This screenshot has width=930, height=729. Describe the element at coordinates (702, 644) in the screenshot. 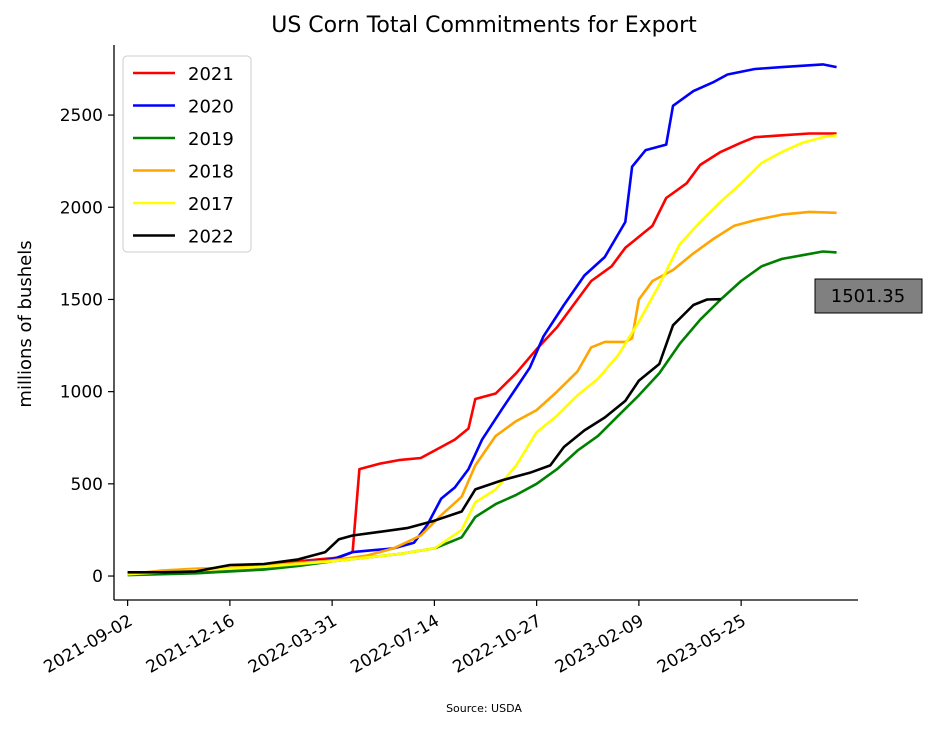

I see `x-tick-label-2023-05-25: 2023-05-25` at that location.